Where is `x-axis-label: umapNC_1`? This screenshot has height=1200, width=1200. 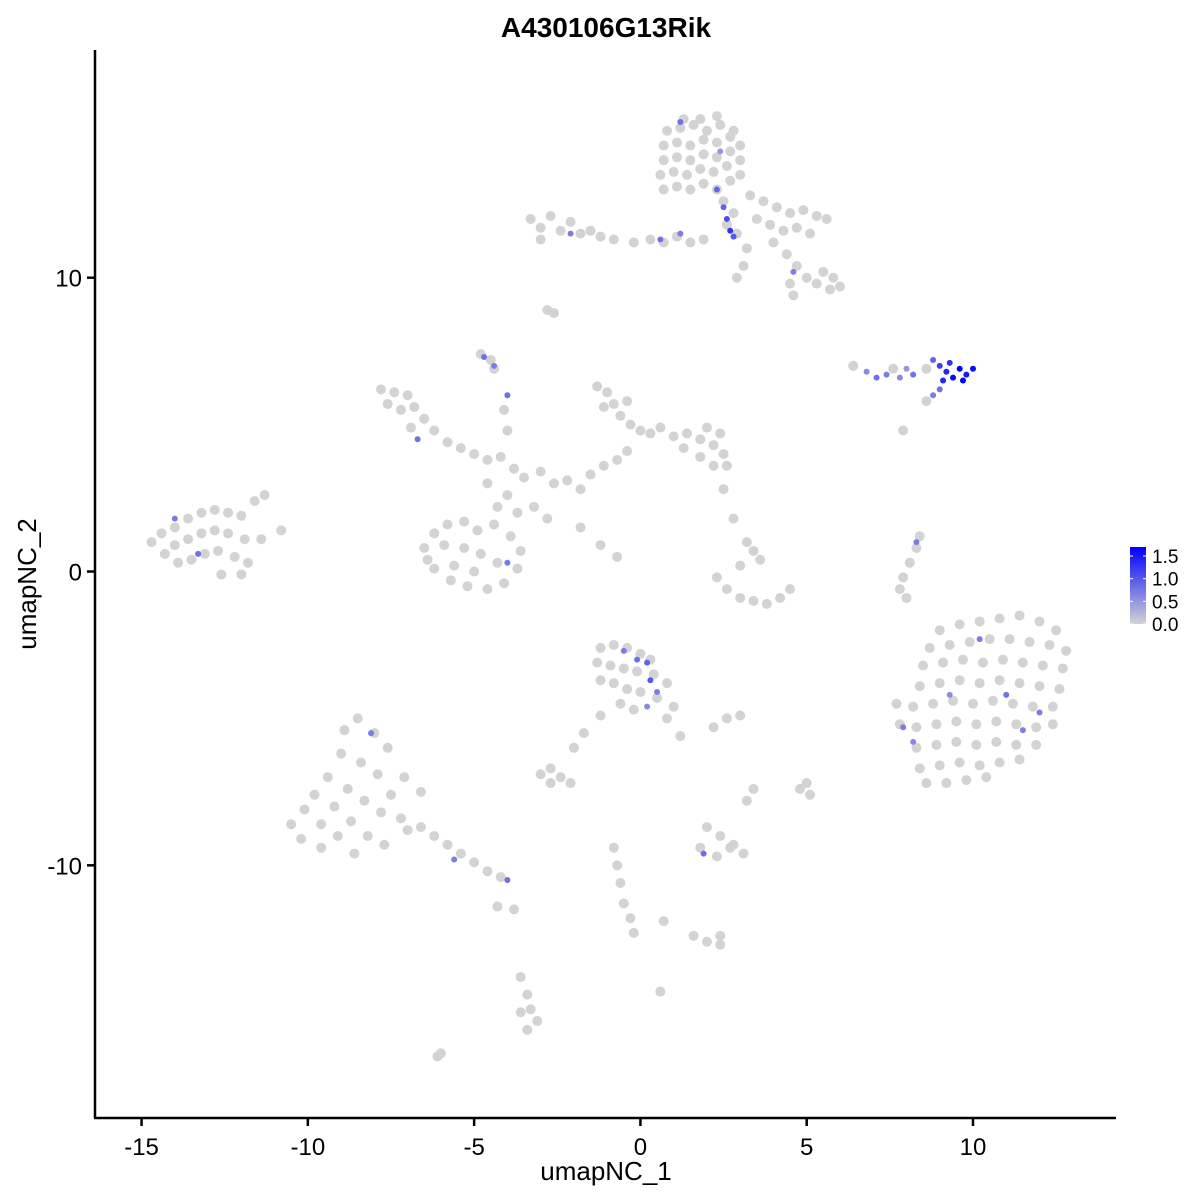
x-axis-label: umapNC_1 is located at coordinates (606, 1171).